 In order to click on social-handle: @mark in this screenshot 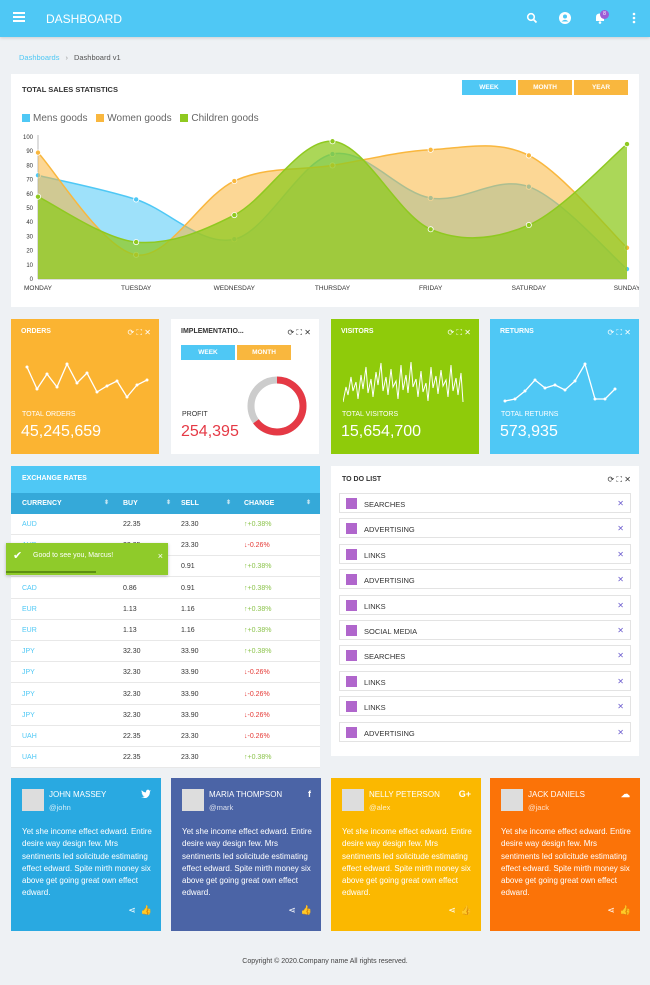, I will do `click(221, 807)`.